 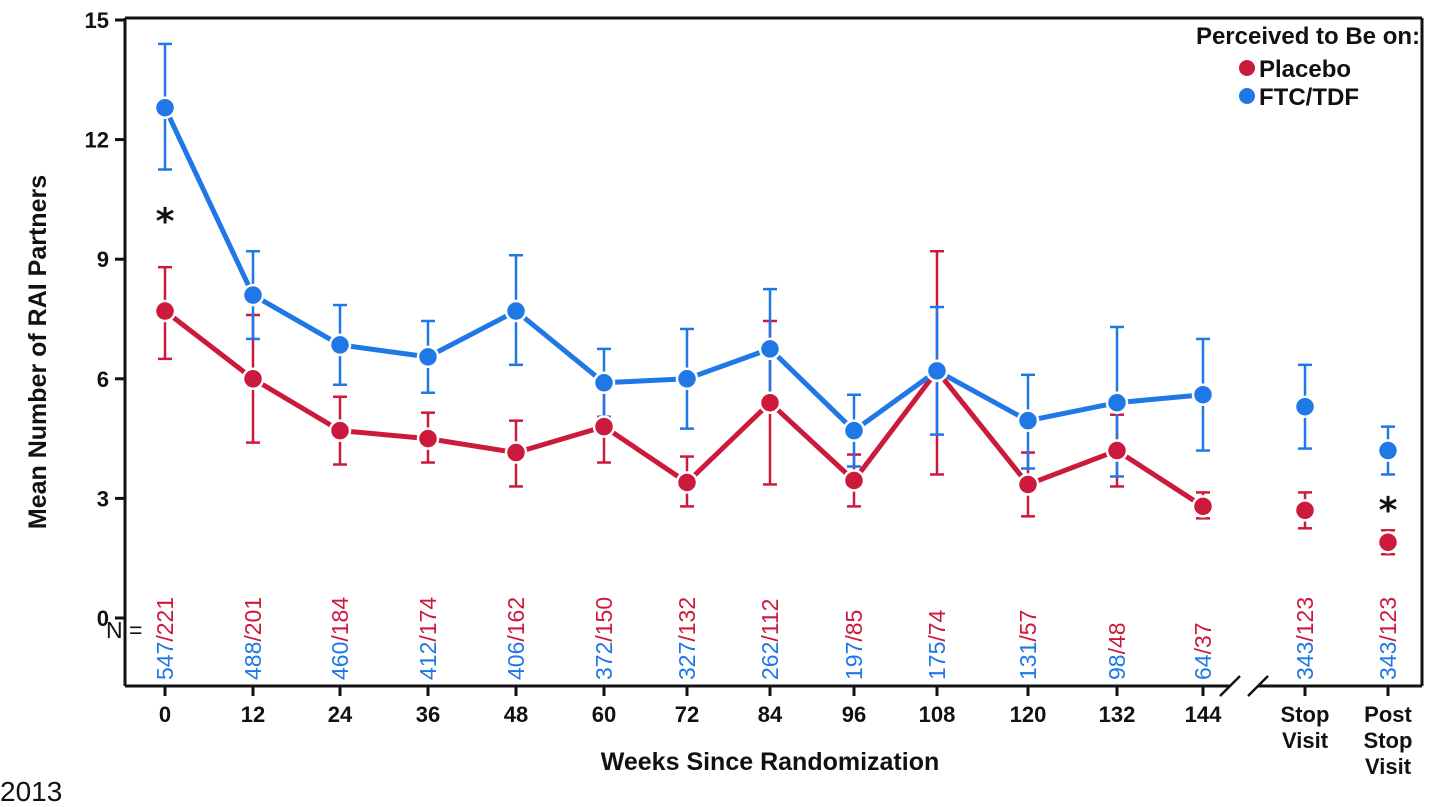 I want to click on n-count-placebo: 221, so click(x=165, y=616).